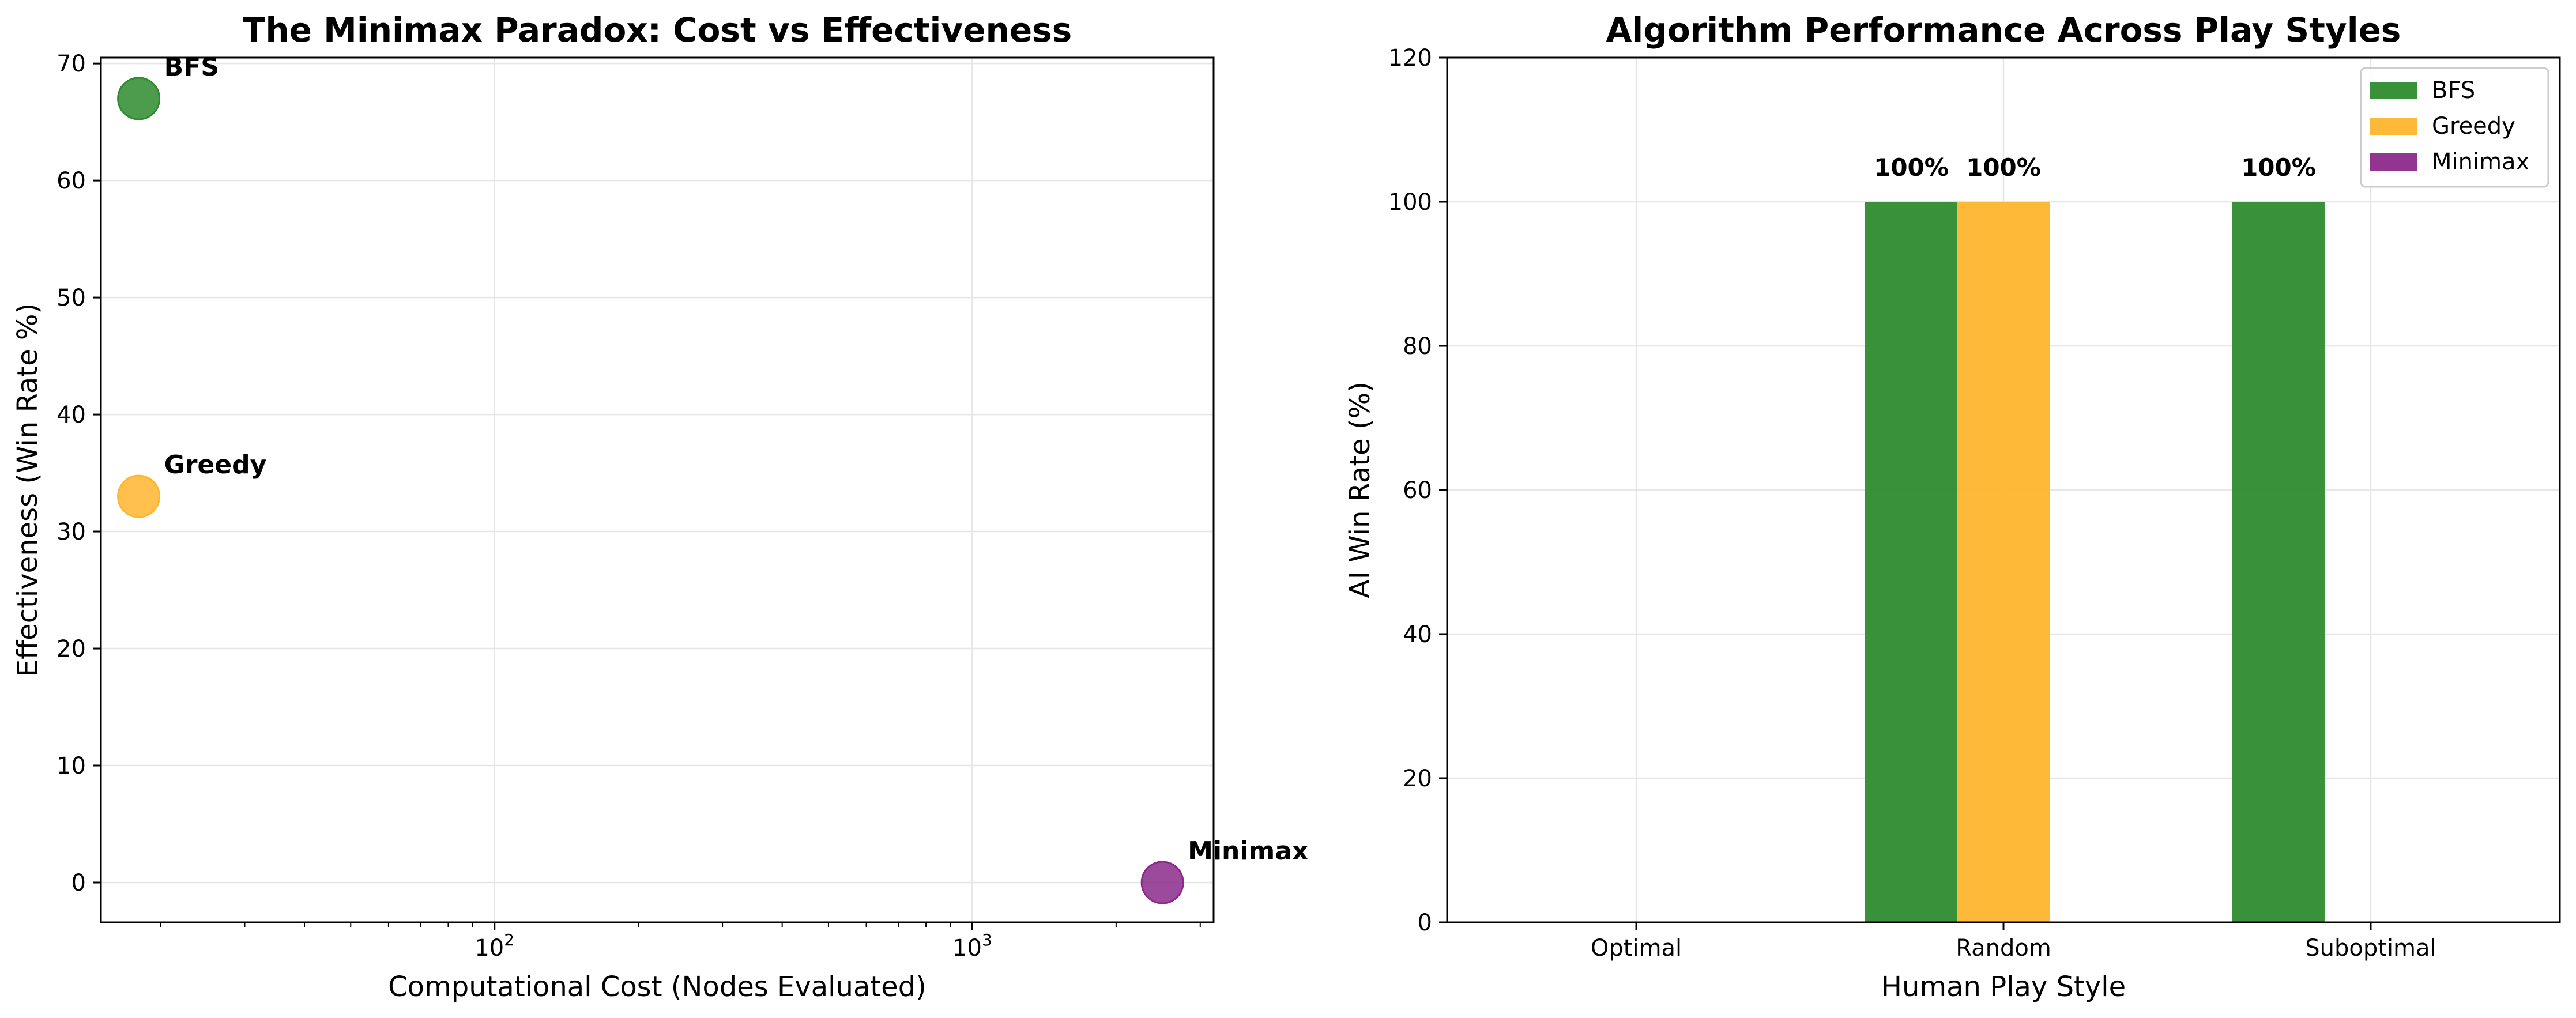 Image resolution: width=2576 pixels, height=1018 pixels. I want to click on scatter-y-tick-label: 10, so click(71, 766).